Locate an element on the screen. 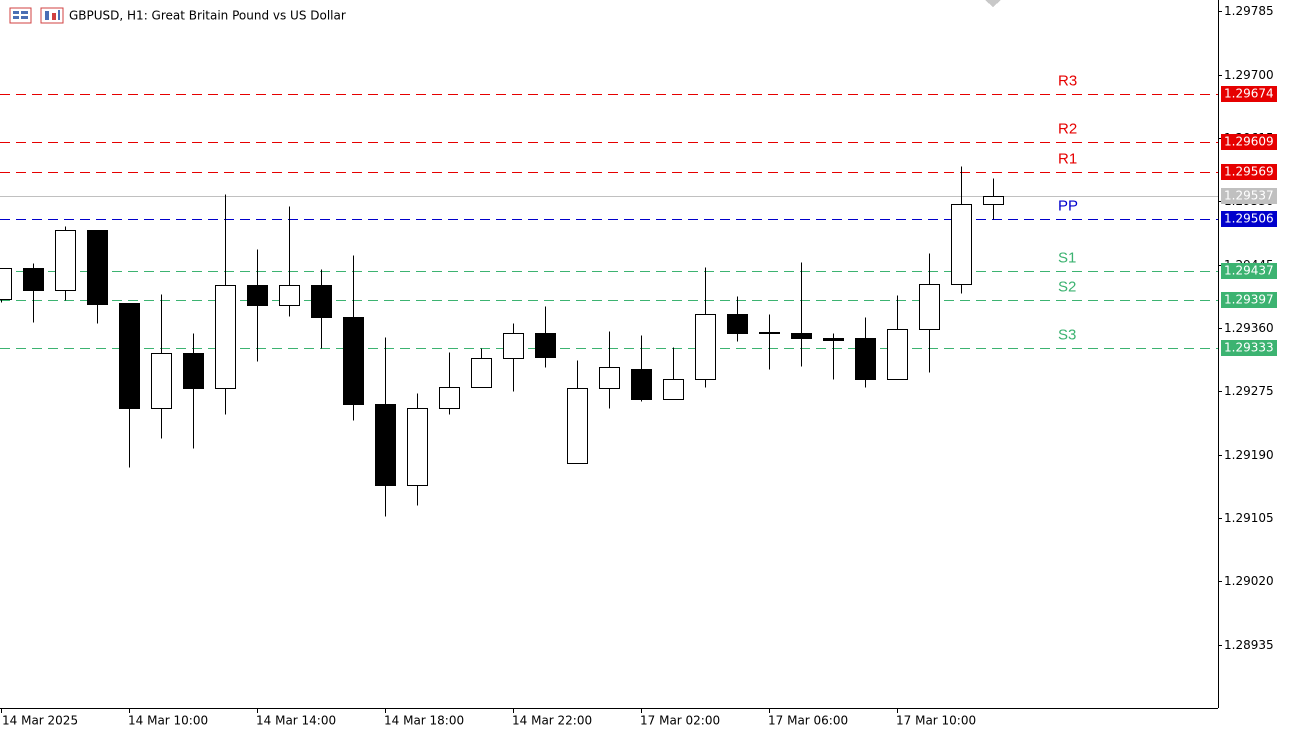 This screenshot has width=1297, height=733. menu-icon is located at coordinates (20, 15).